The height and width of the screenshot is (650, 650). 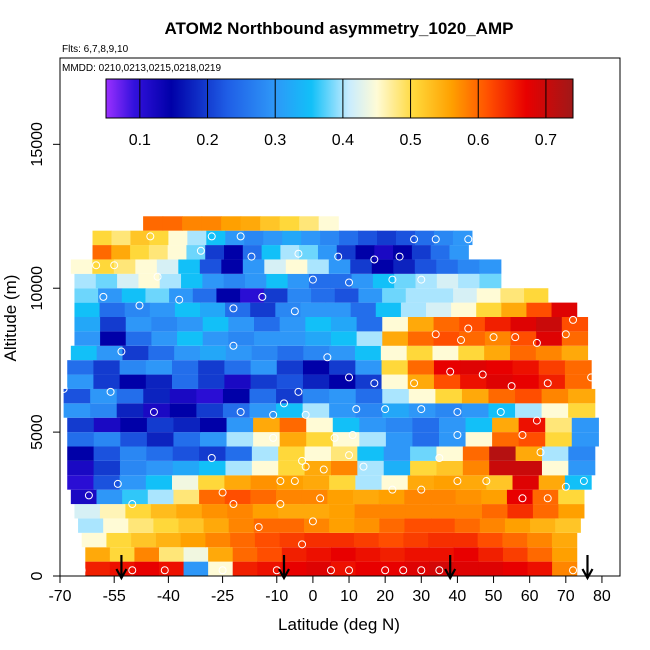 What do you see at coordinates (329, 590) in the screenshot?
I see `x-axis: -70 -55 -40 -25 -10 0 10 20 30 40 50 60 70 80` at bounding box center [329, 590].